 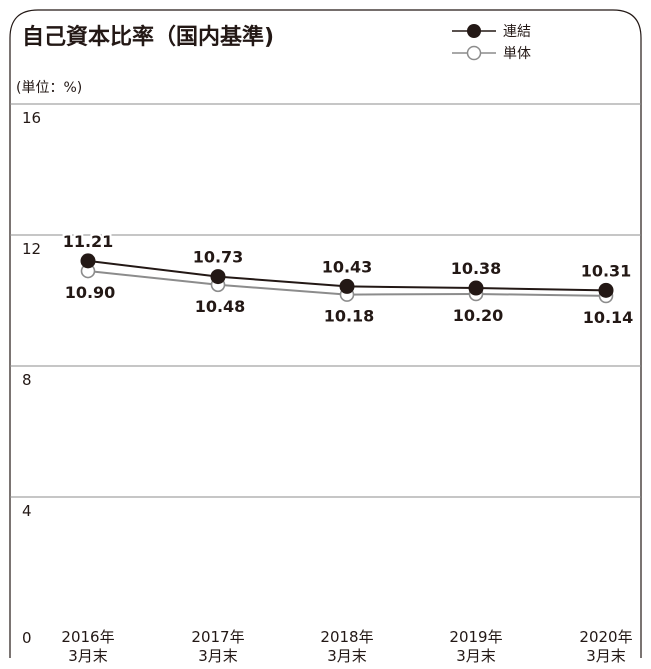 I want to click on y-tick-label: 16, so click(x=31, y=118).